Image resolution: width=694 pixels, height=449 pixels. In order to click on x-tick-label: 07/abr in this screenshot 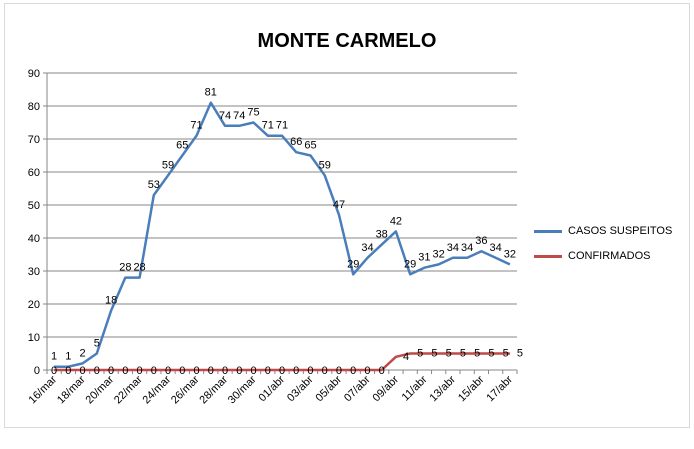, I will do `click(357, 388)`.